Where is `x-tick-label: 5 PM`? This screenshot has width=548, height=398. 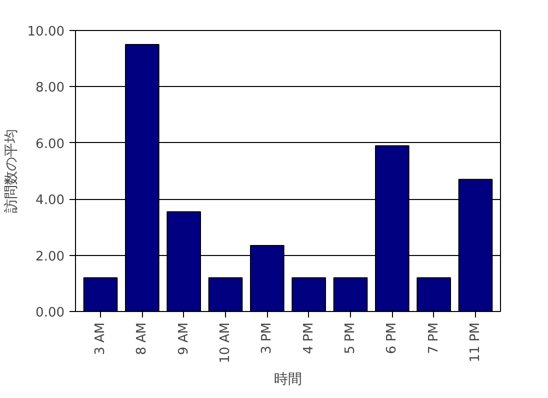 x-tick-label: 5 PM is located at coordinates (350, 338).